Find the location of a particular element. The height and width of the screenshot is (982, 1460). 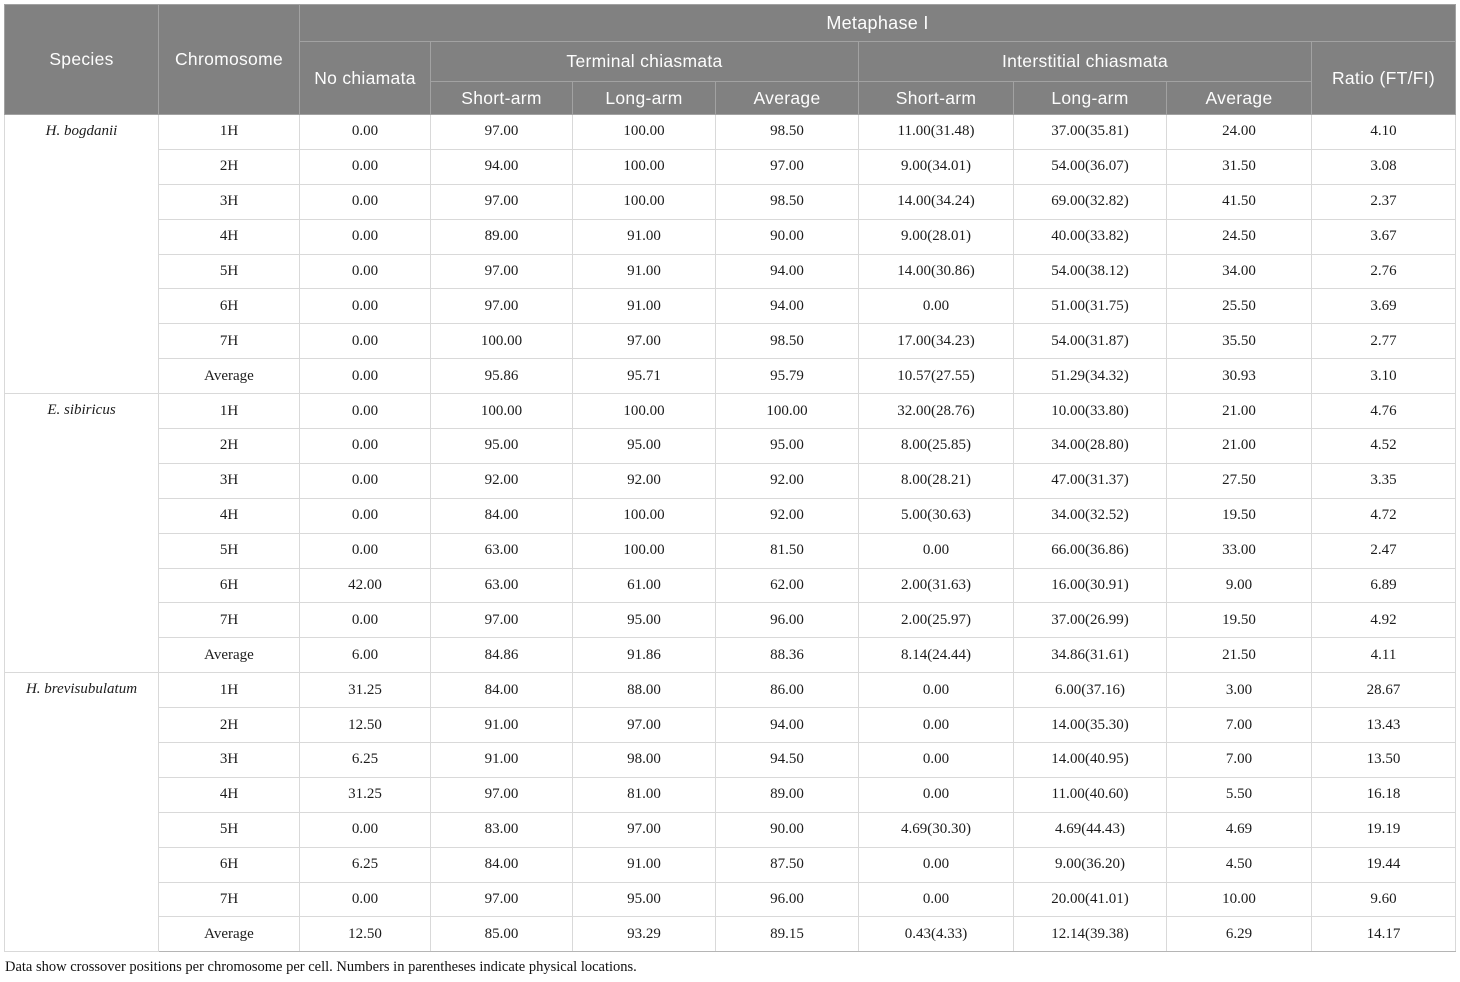

value-cell: 88.00 is located at coordinates (644, 690).